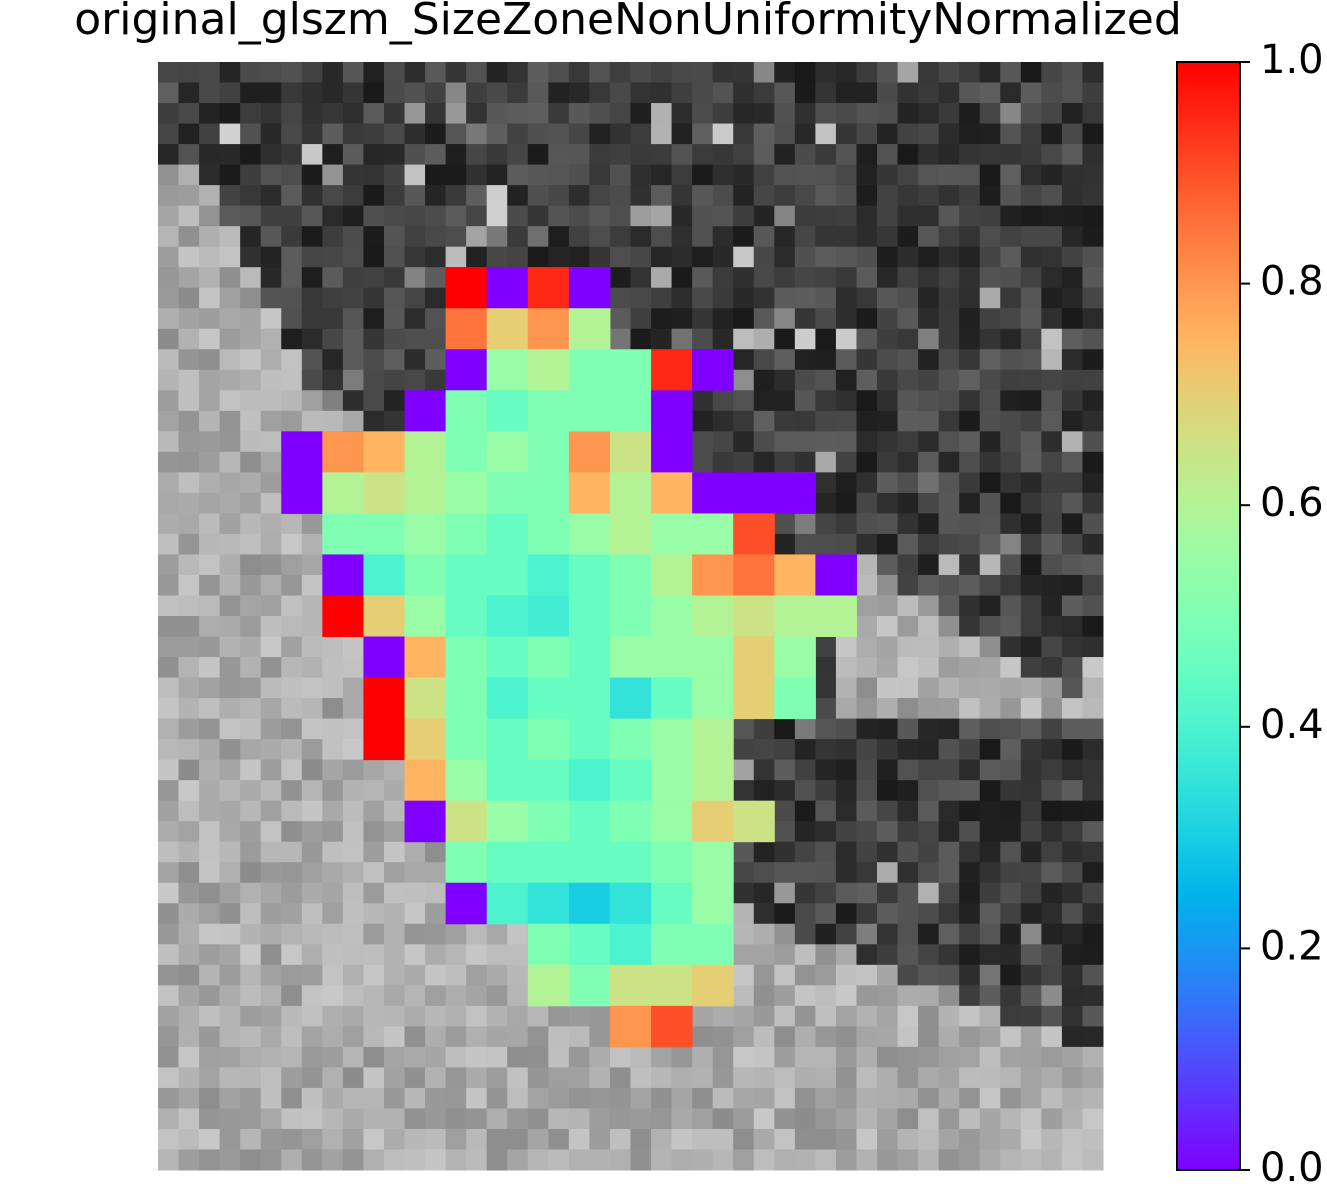 The height and width of the screenshot is (1201, 1327). What do you see at coordinates (1292, 725) in the screenshot?
I see `colorbar-tick-label: 0.4` at bounding box center [1292, 725].